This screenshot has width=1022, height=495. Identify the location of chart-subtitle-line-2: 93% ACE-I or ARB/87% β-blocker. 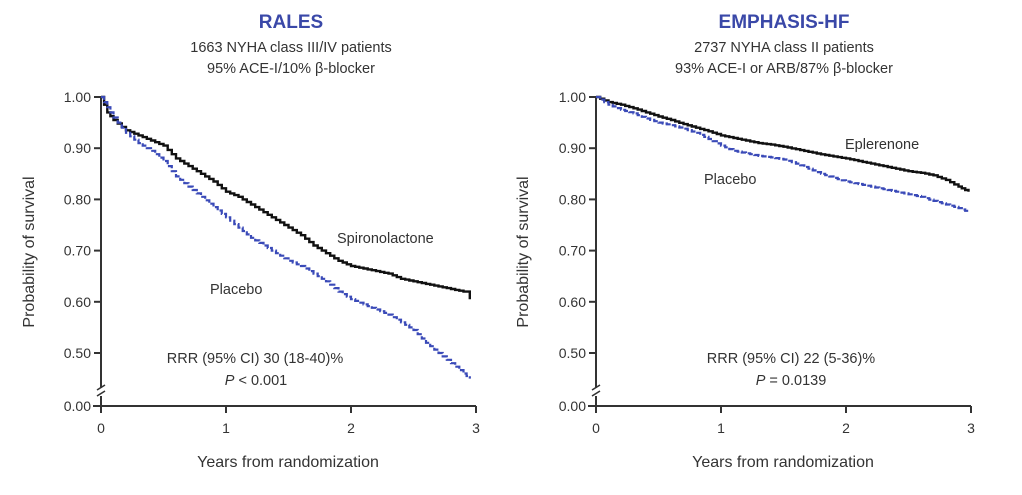
(784, 69).